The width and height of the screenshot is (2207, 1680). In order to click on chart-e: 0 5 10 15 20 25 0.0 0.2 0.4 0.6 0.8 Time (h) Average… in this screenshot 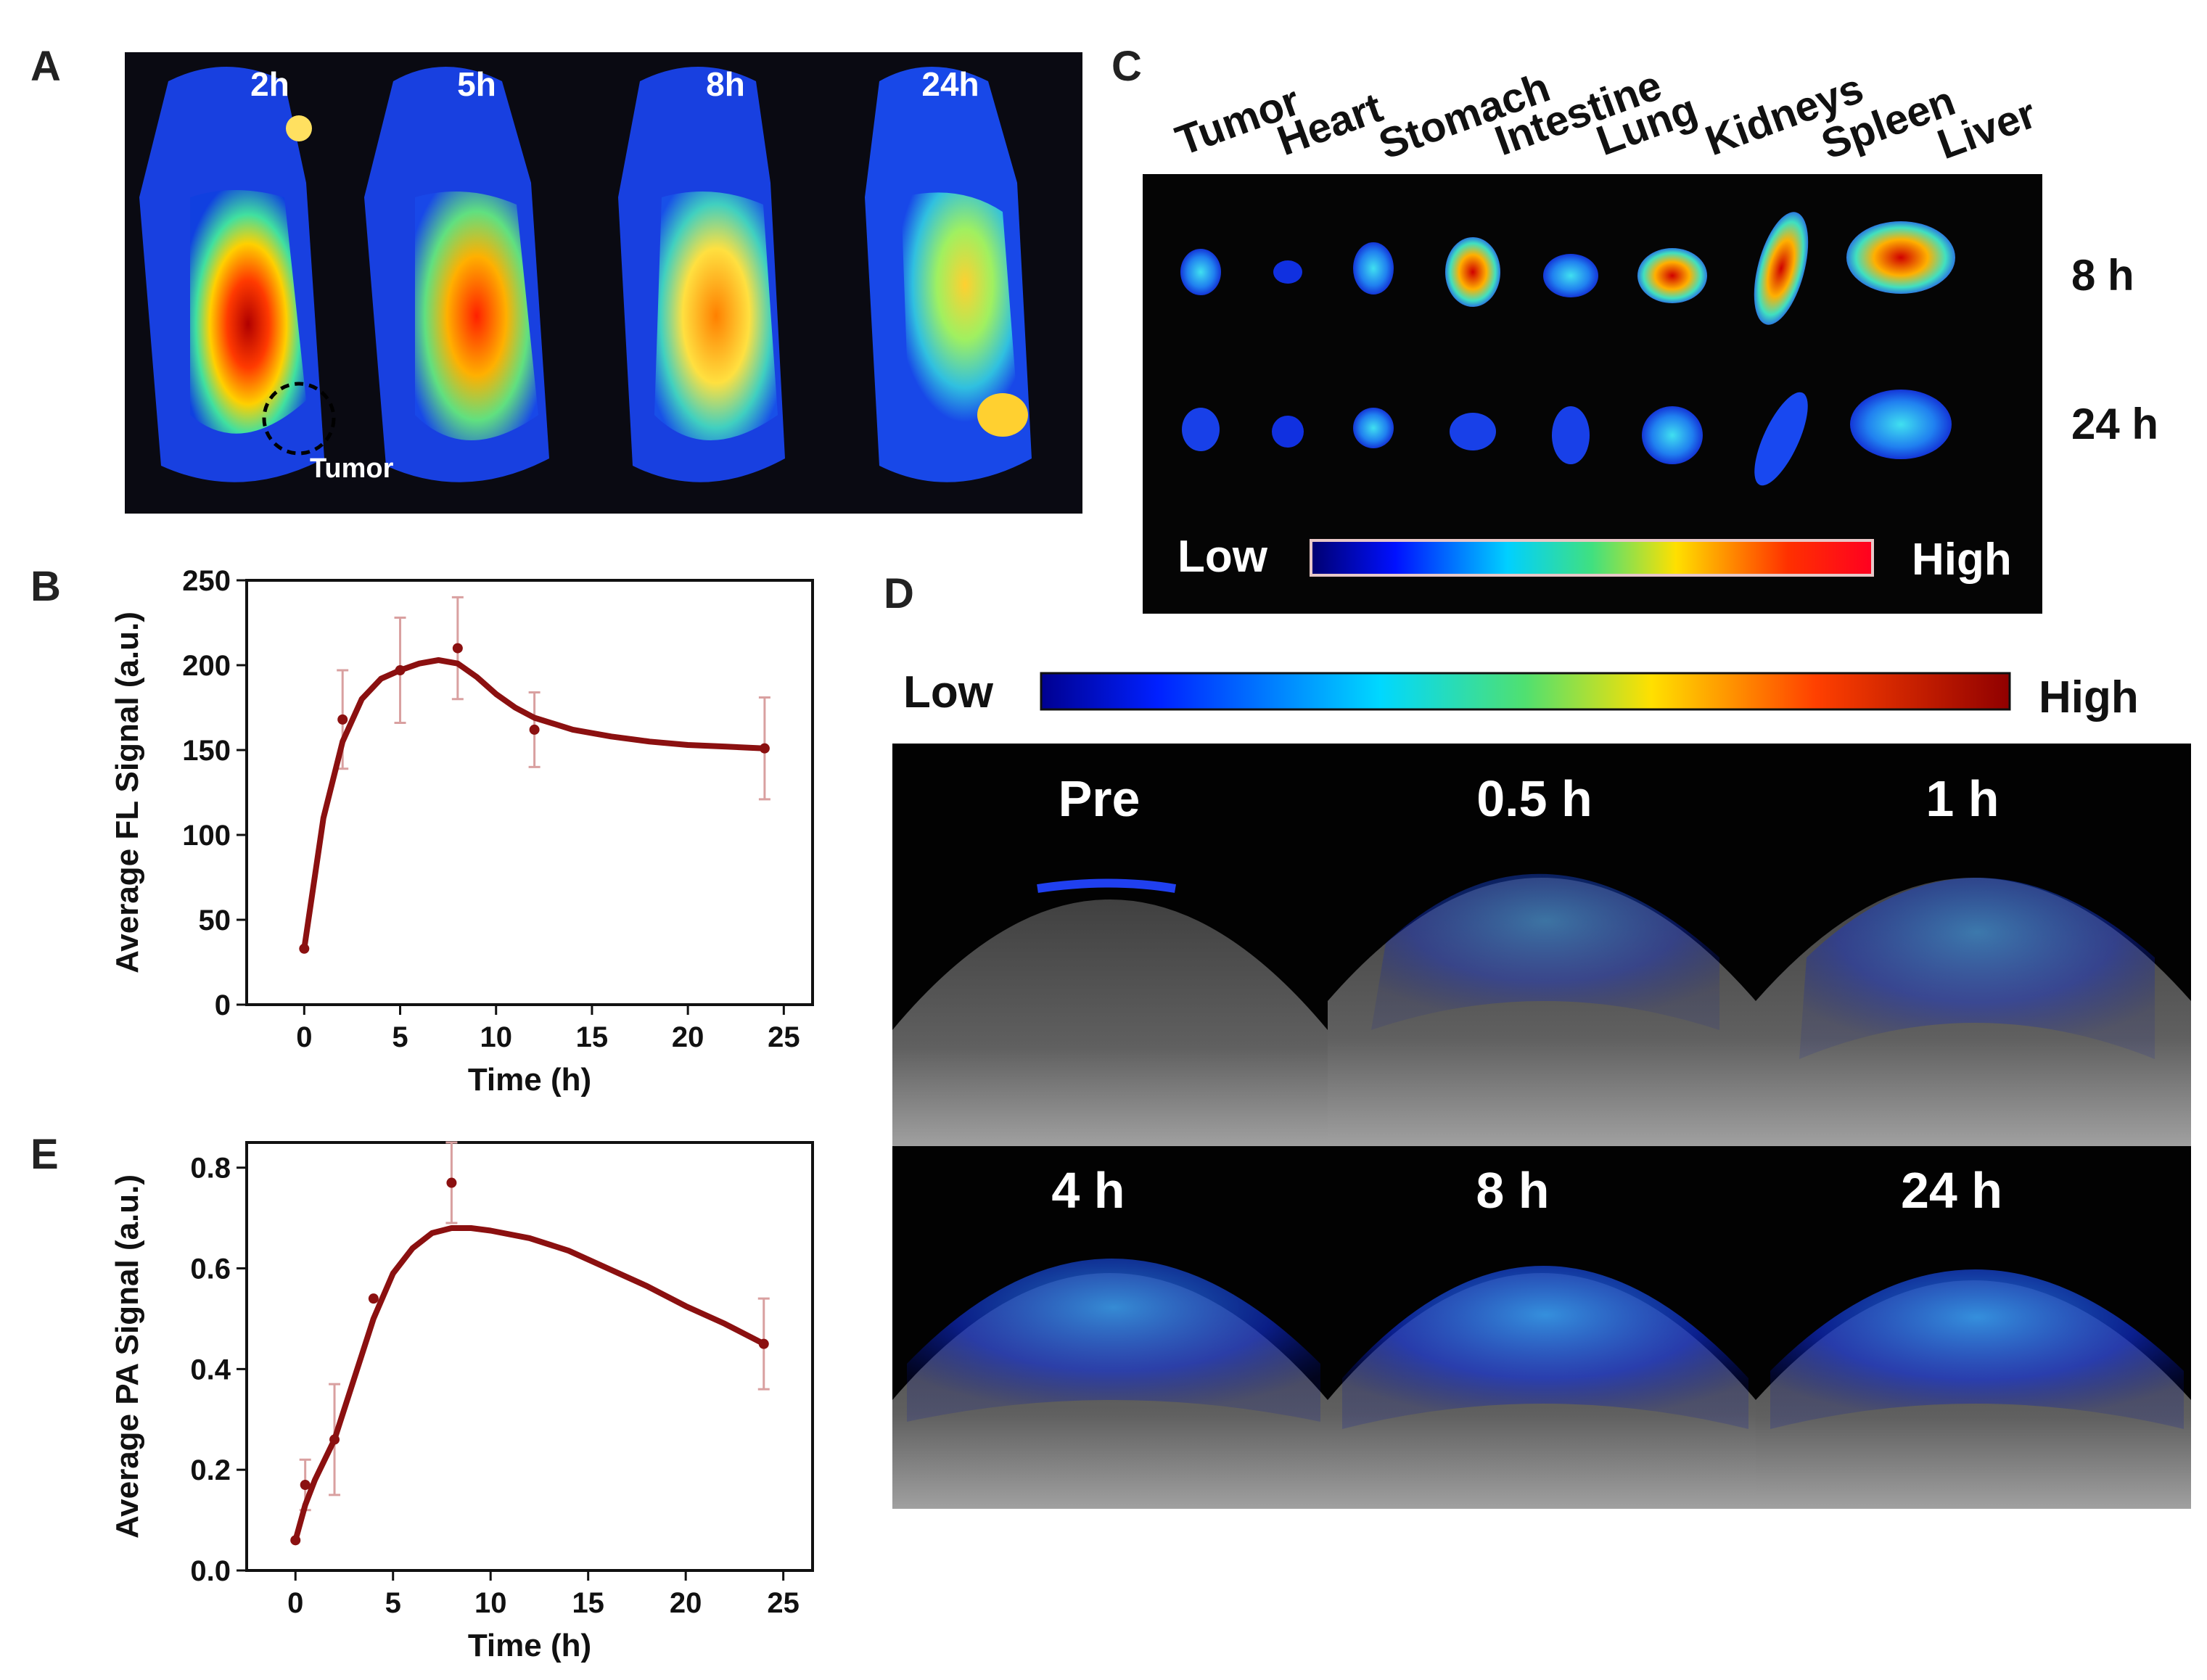, I will do `click(462, 1402)`.